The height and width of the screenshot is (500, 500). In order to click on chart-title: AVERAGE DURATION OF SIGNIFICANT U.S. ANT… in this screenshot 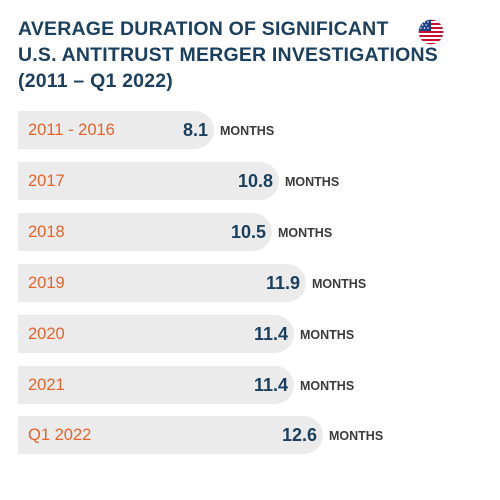, I will do `click(228, 55)`.